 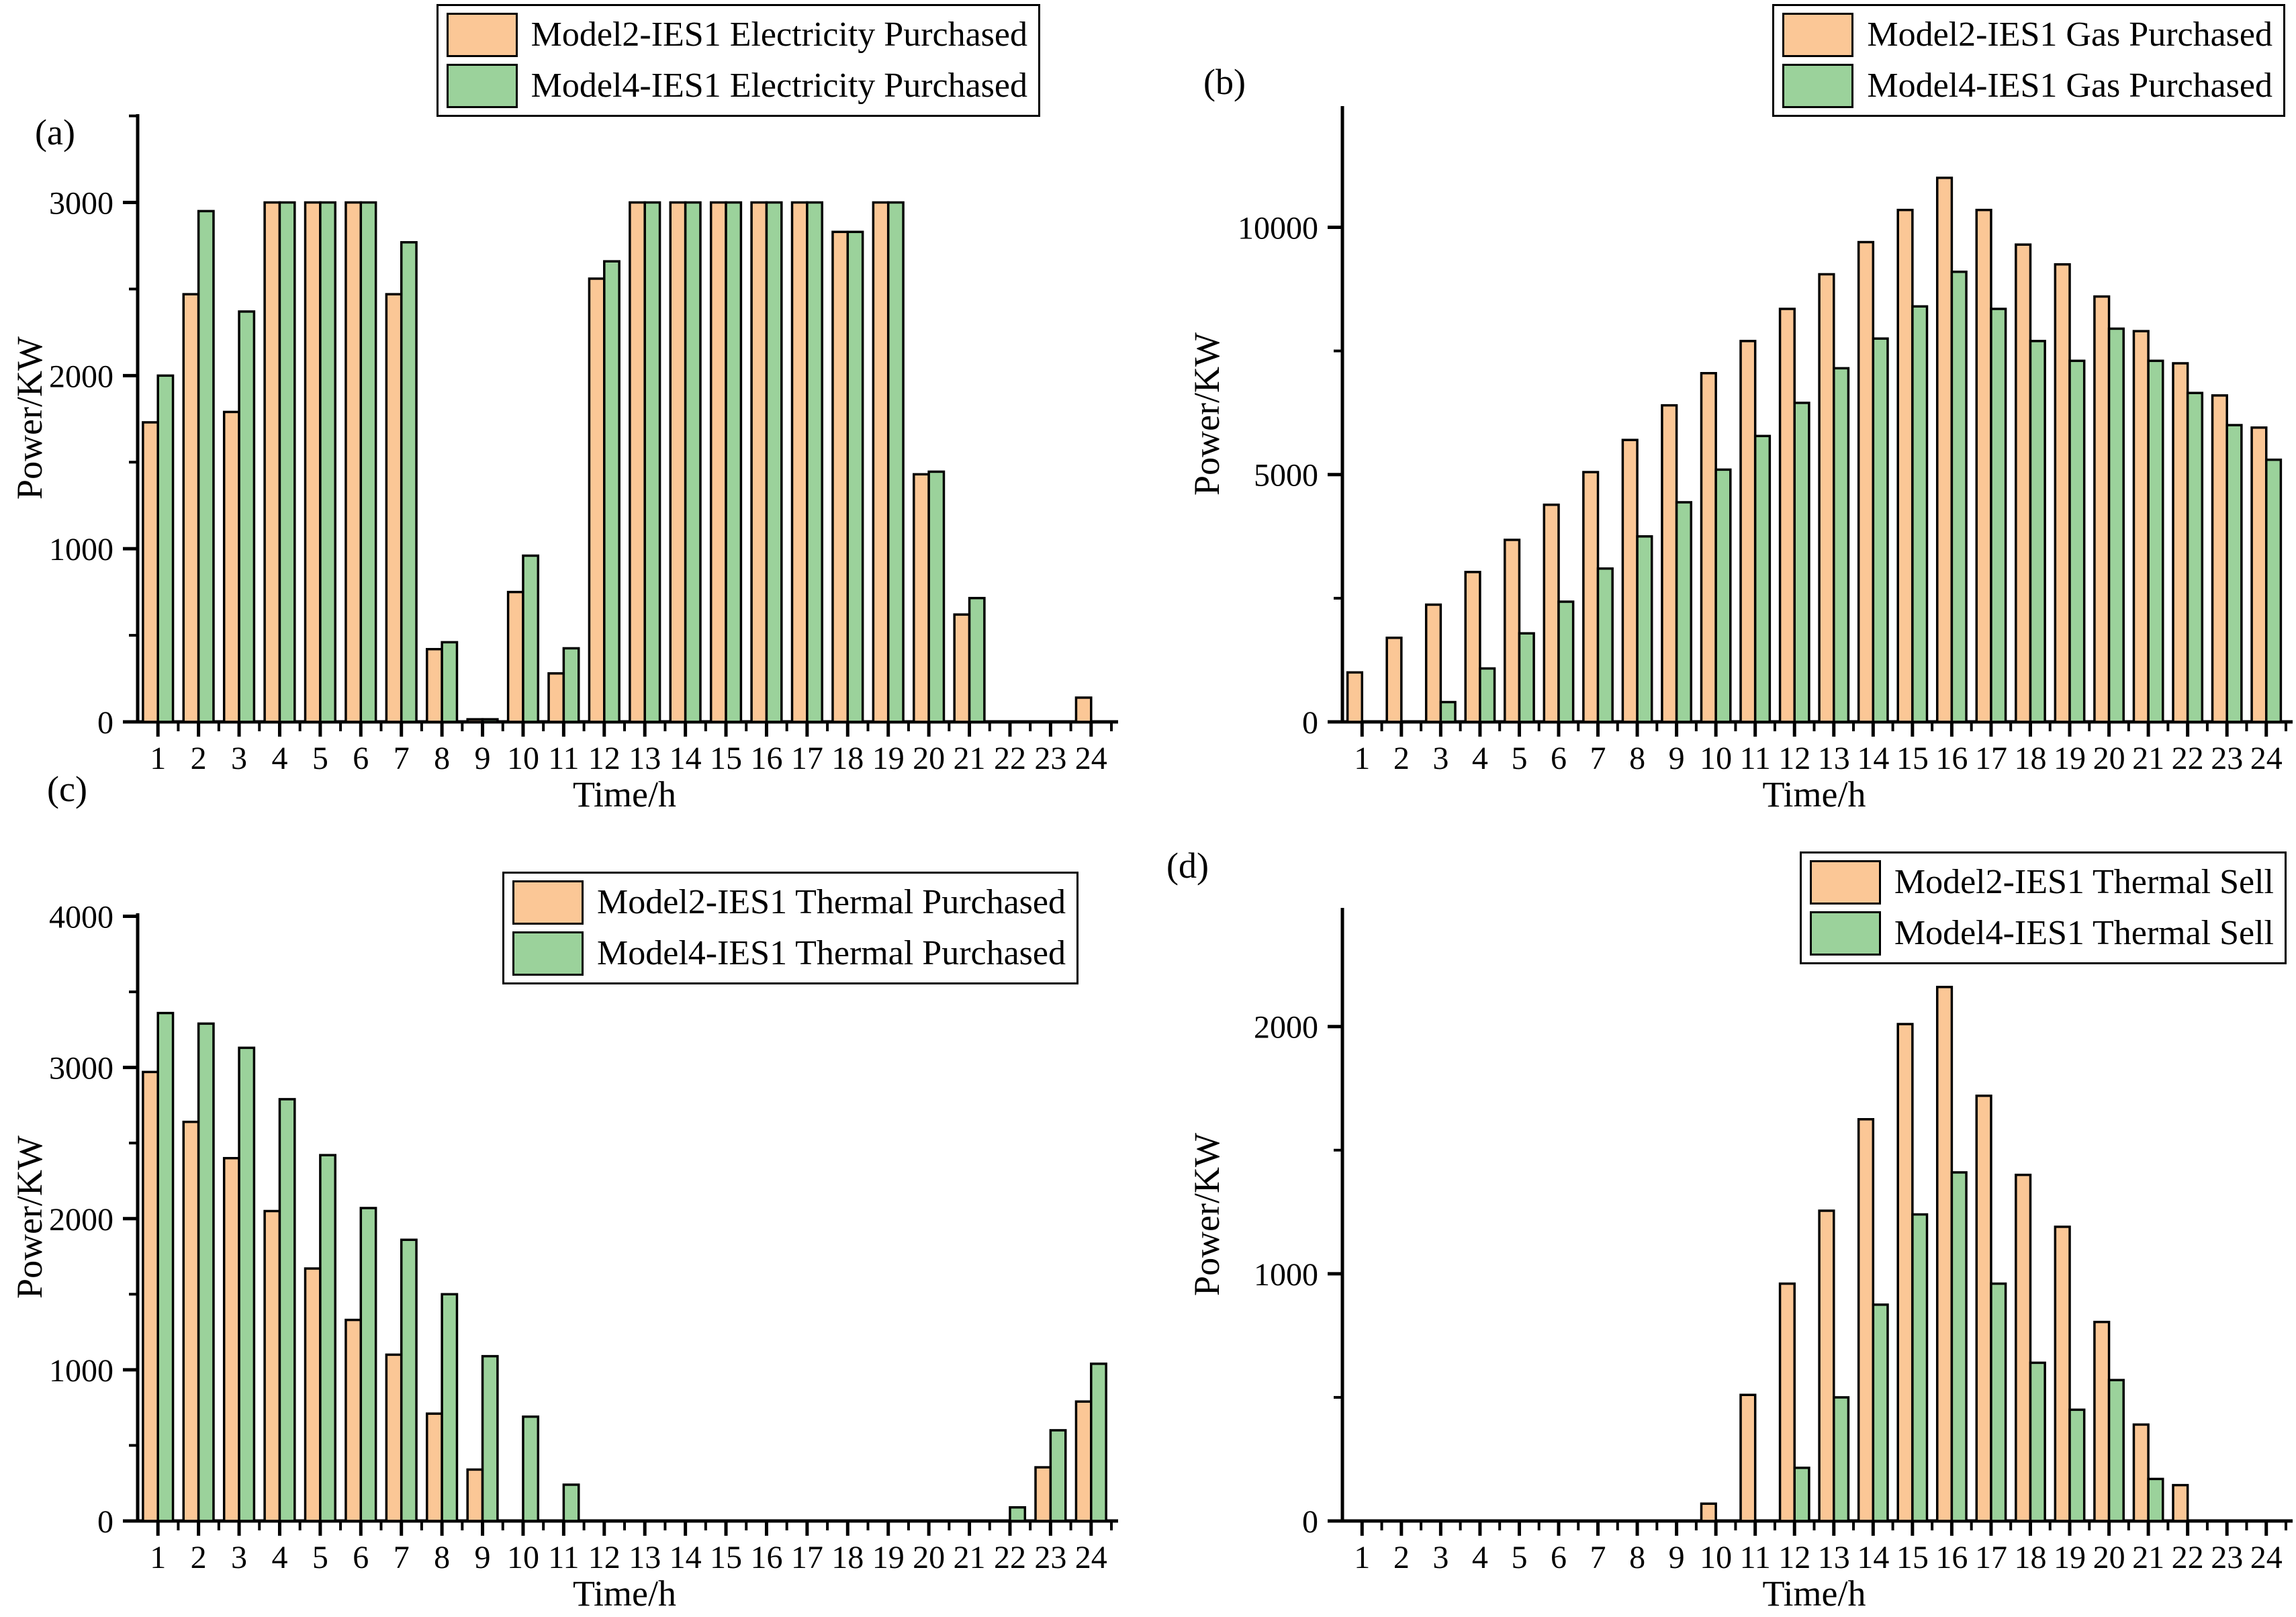 What do you see at coordinates (394, 508) in the screenshot?
I see `bar-model2-h7` at bounding box center [394, 508].